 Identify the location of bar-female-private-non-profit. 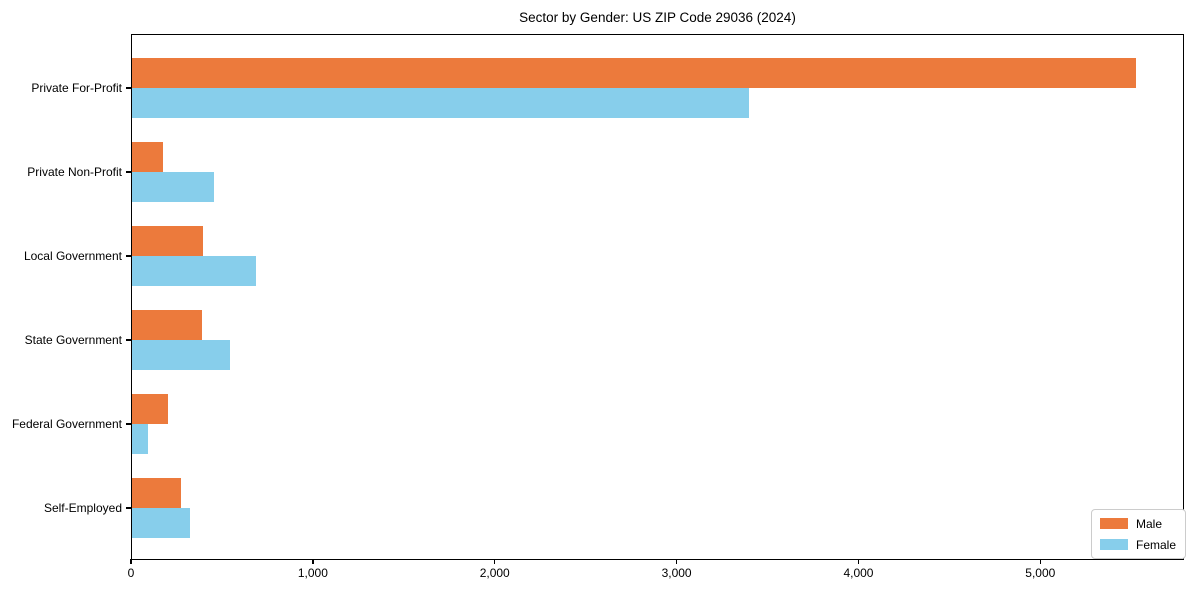
(173, 186).